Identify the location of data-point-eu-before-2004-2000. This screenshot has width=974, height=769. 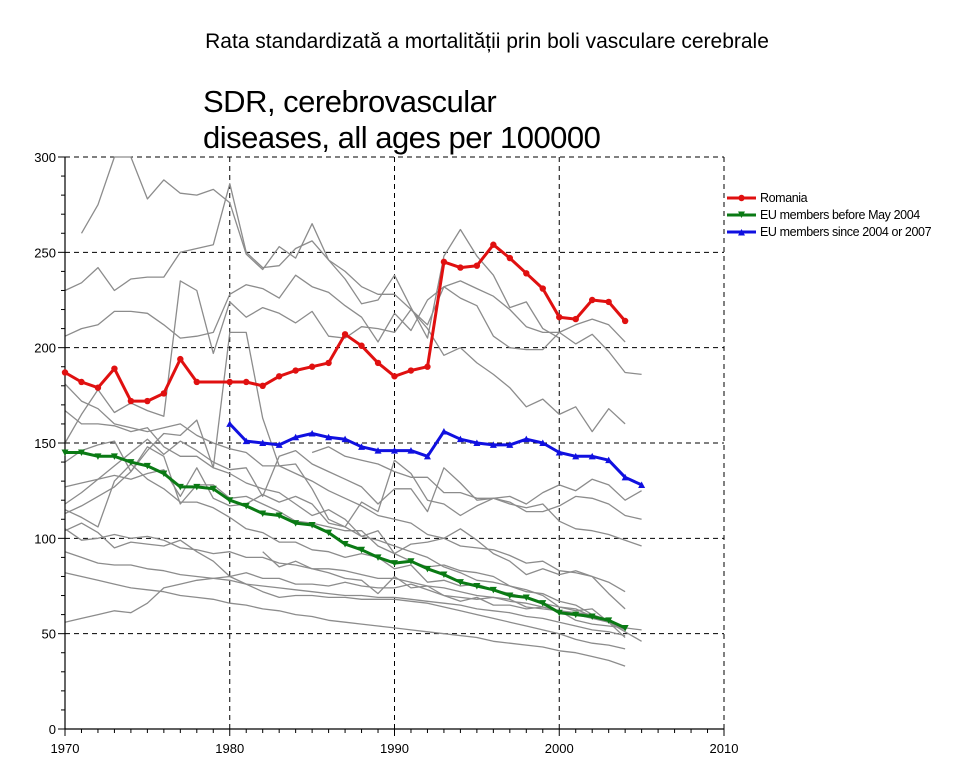
(559, 613).